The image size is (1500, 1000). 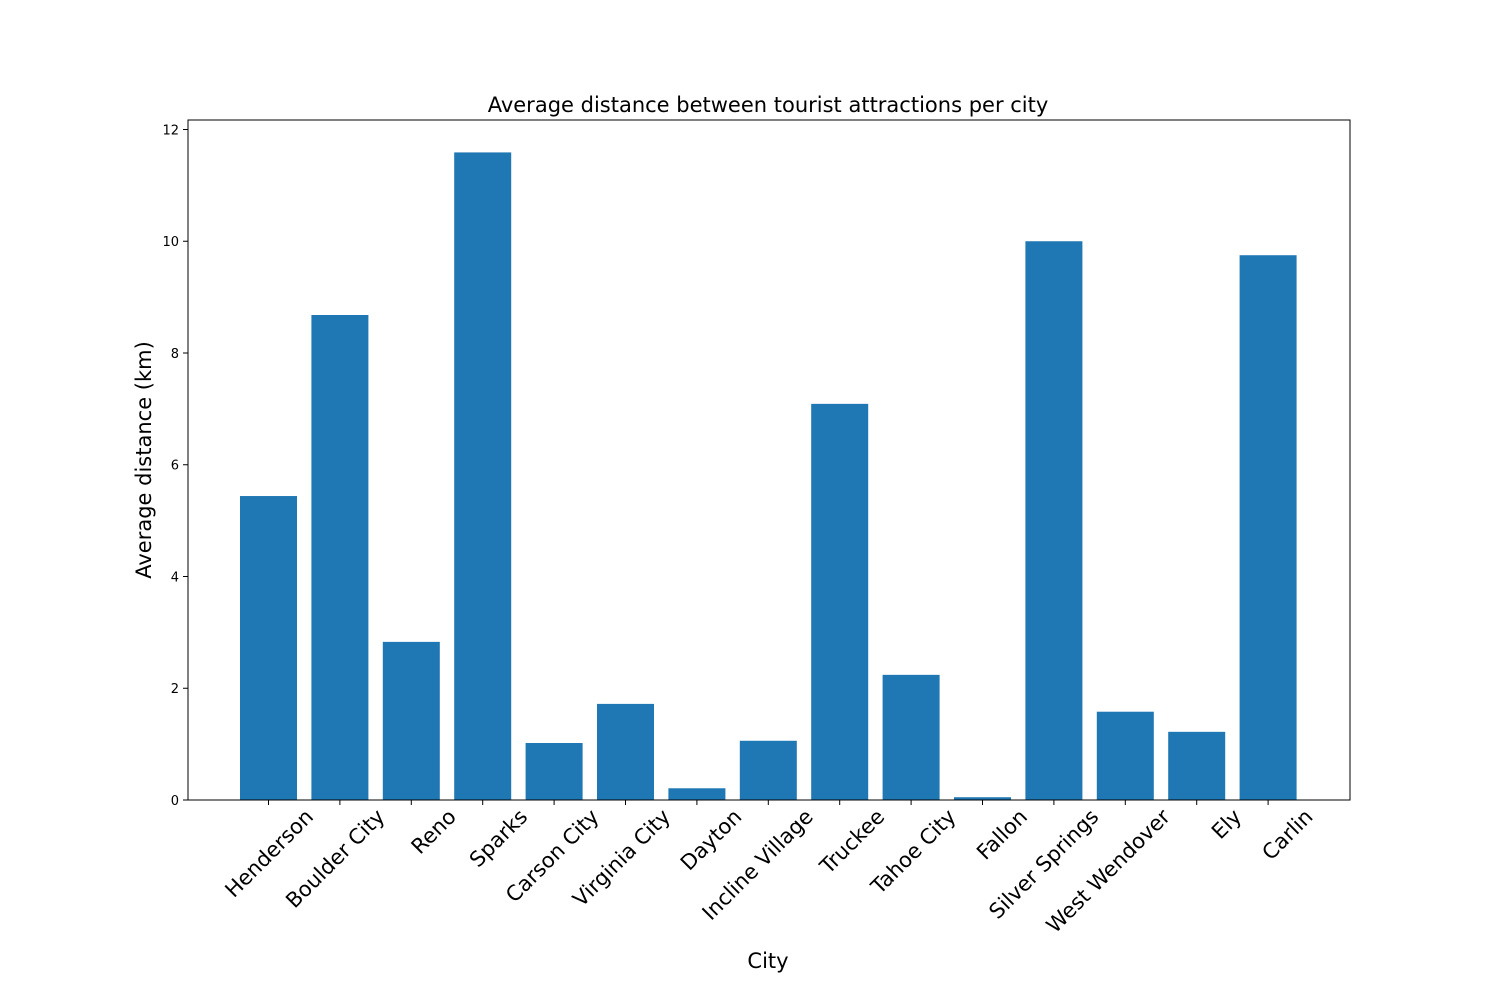 I want to click on y-axis: 0 2 4 6 8 10 12, so click(x=175, y=466).